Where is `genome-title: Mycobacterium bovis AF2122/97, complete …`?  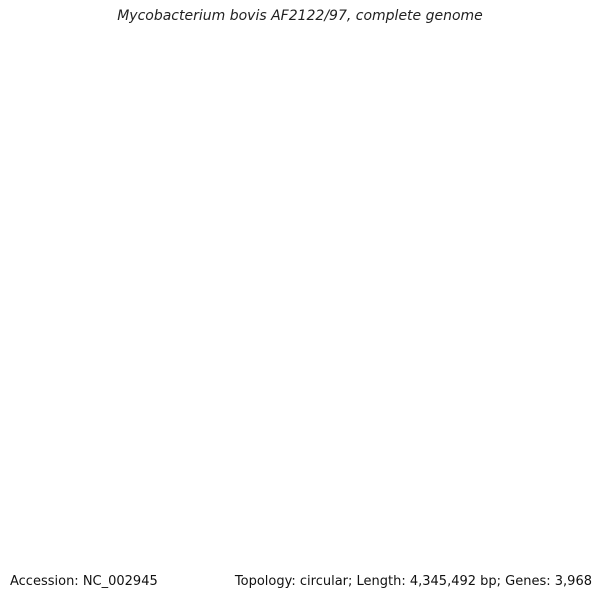 genome-title: Mycobacterium bovis AF2122/97, complete … is located at coordinates (300, 16).